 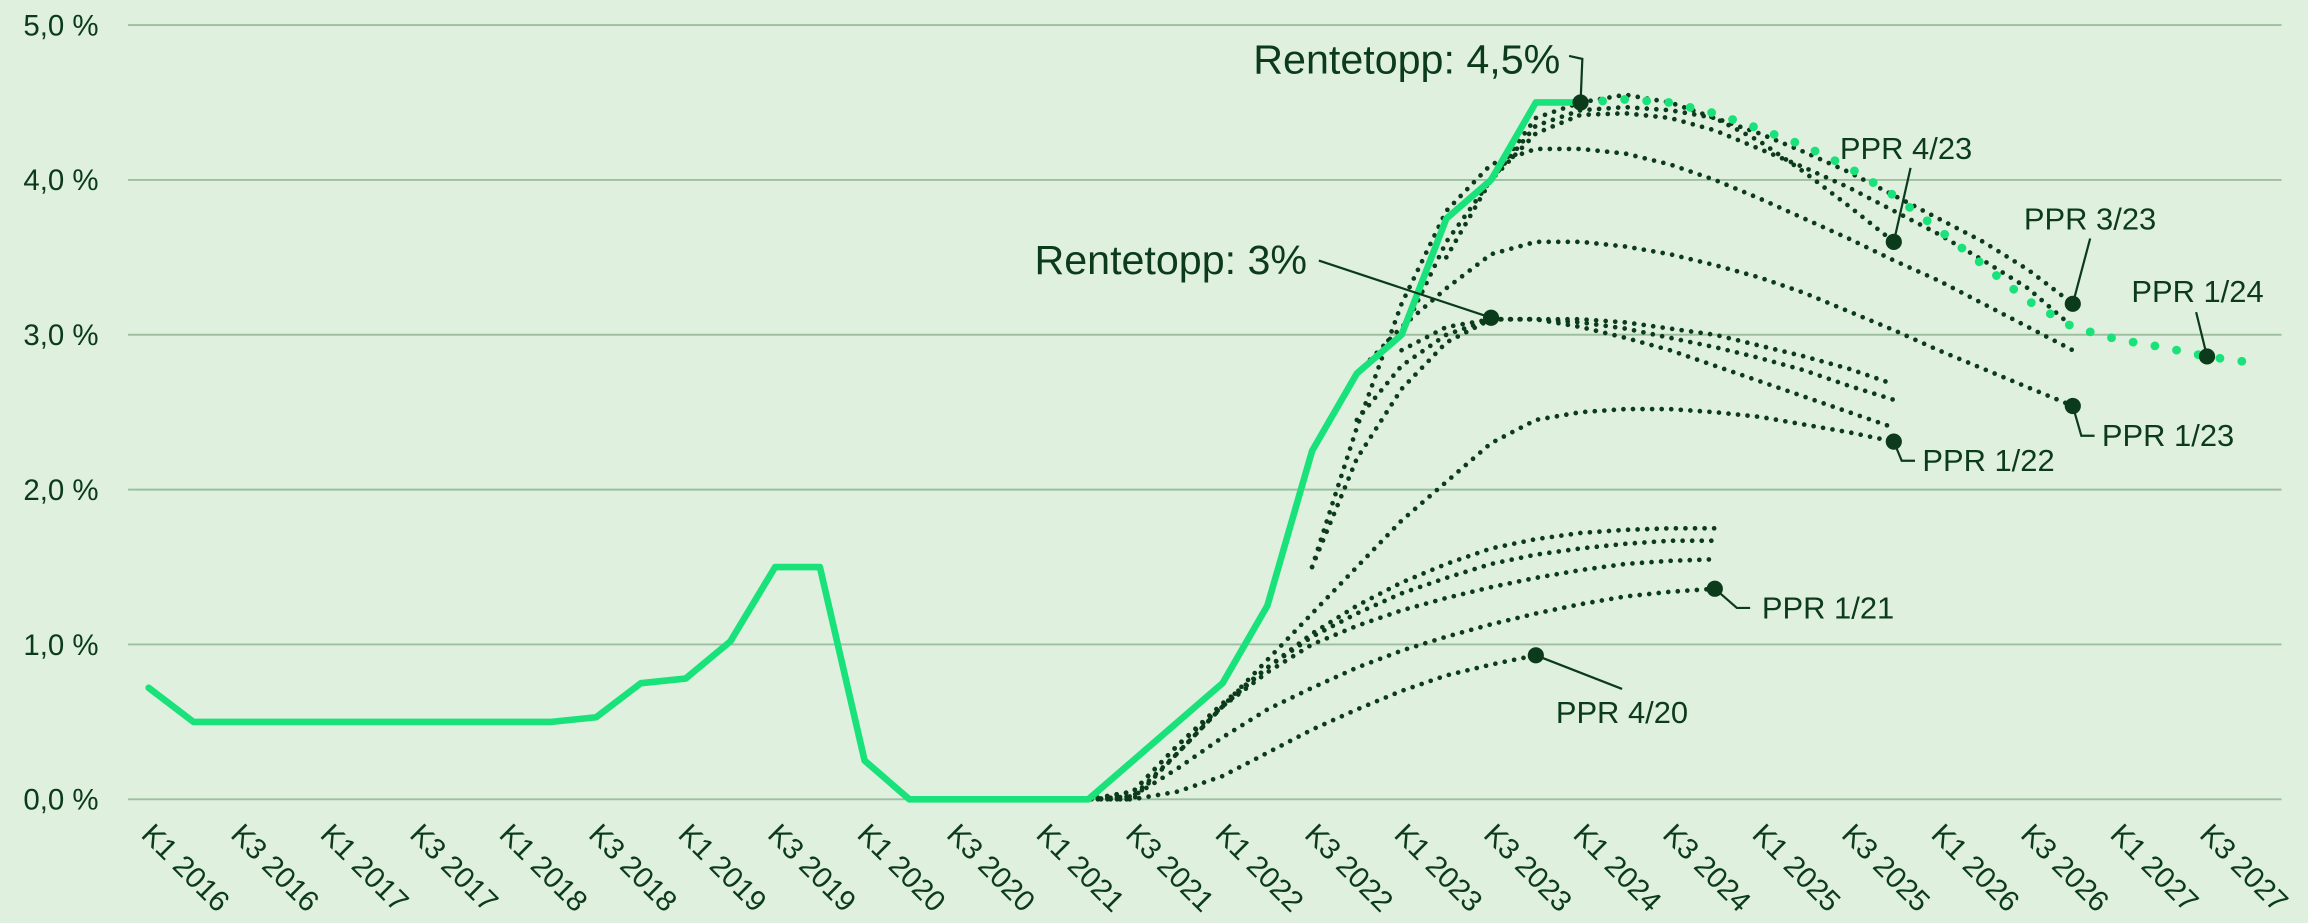 What do you see at coordinates (60, 25) in the screenshot?
I see `y-tick-label: 5,0 %` at bounding box center [60, 25].